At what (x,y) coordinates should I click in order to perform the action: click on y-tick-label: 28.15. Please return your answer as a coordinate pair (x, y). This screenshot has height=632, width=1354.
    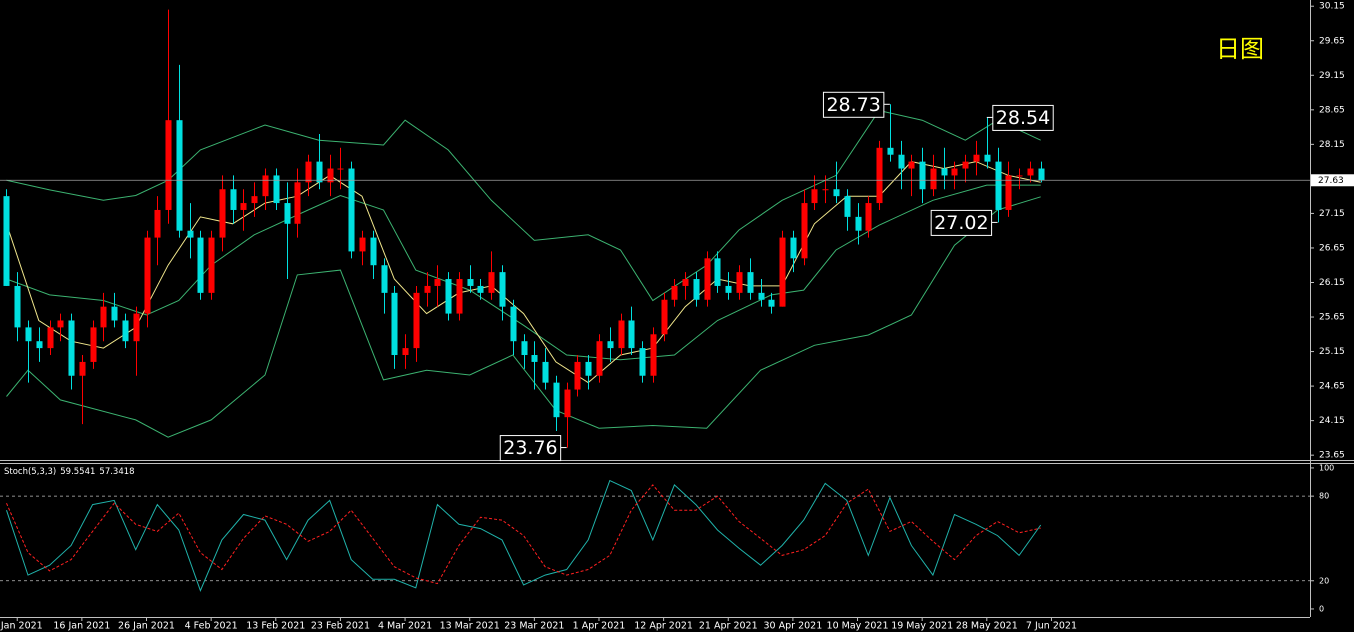
    Looking at the image, I should click on (1332, 145).